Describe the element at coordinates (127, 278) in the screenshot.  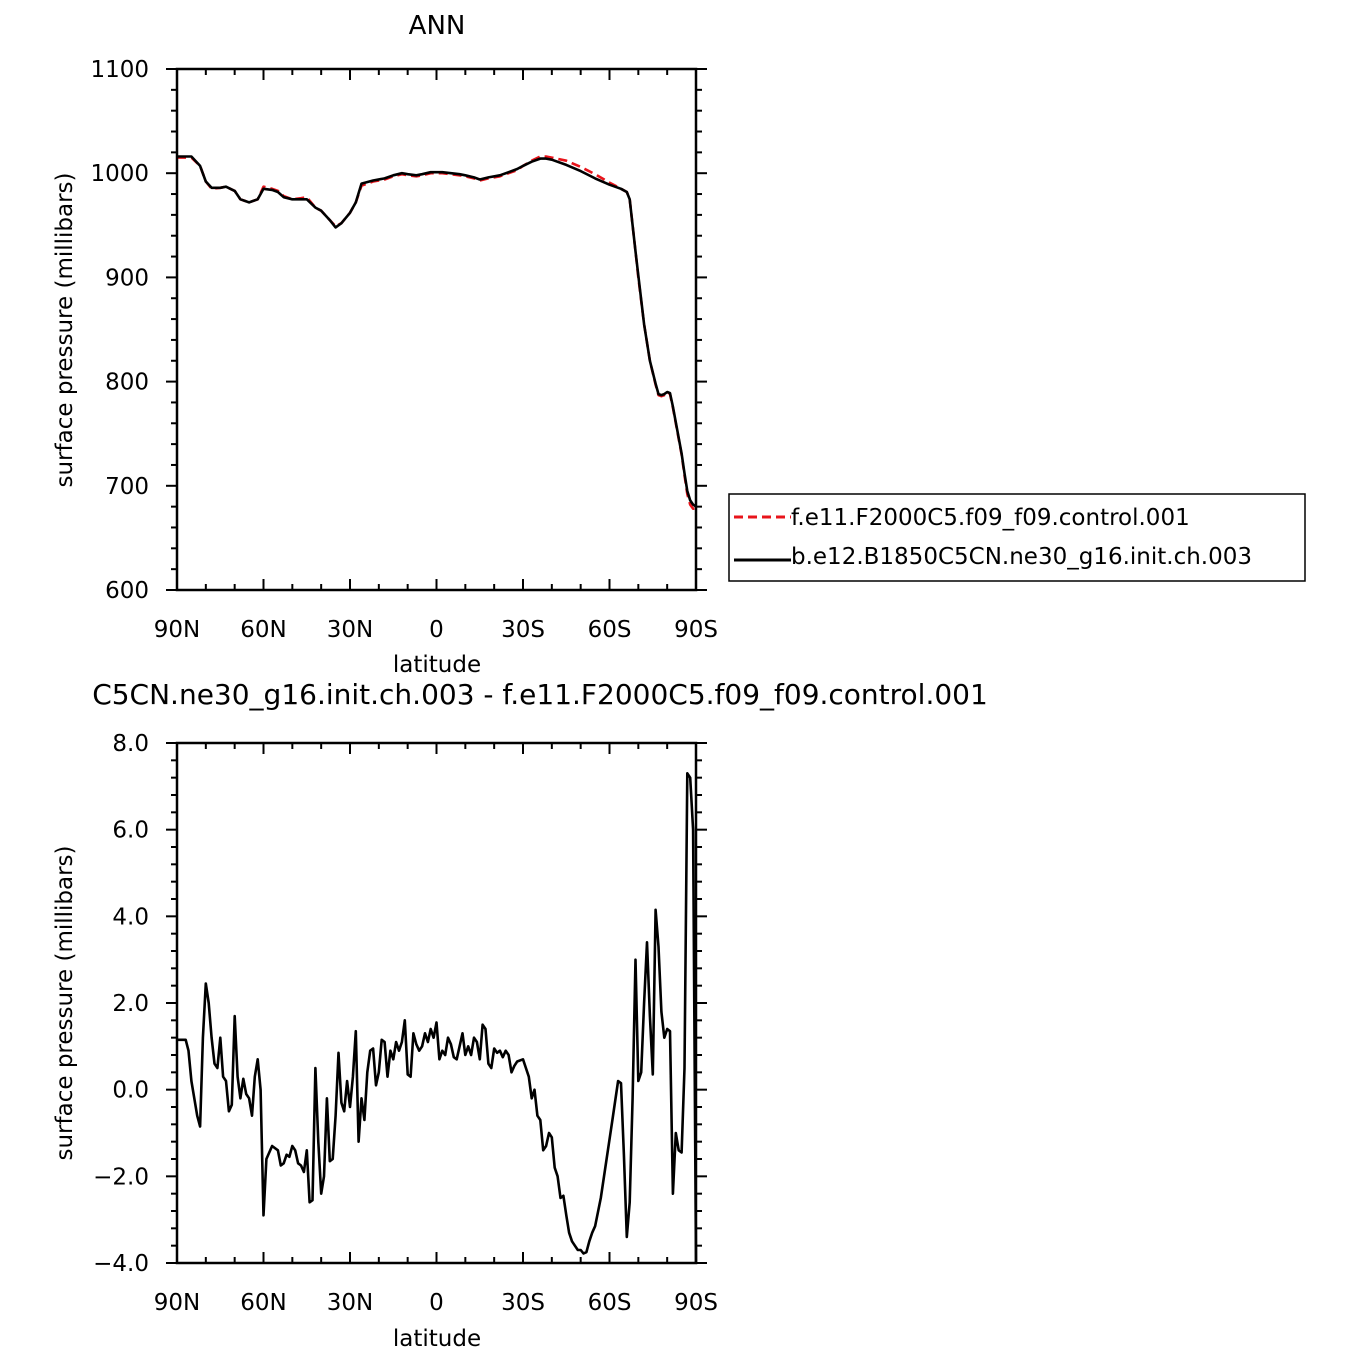
I see `y-tick-label: 900` at that location.